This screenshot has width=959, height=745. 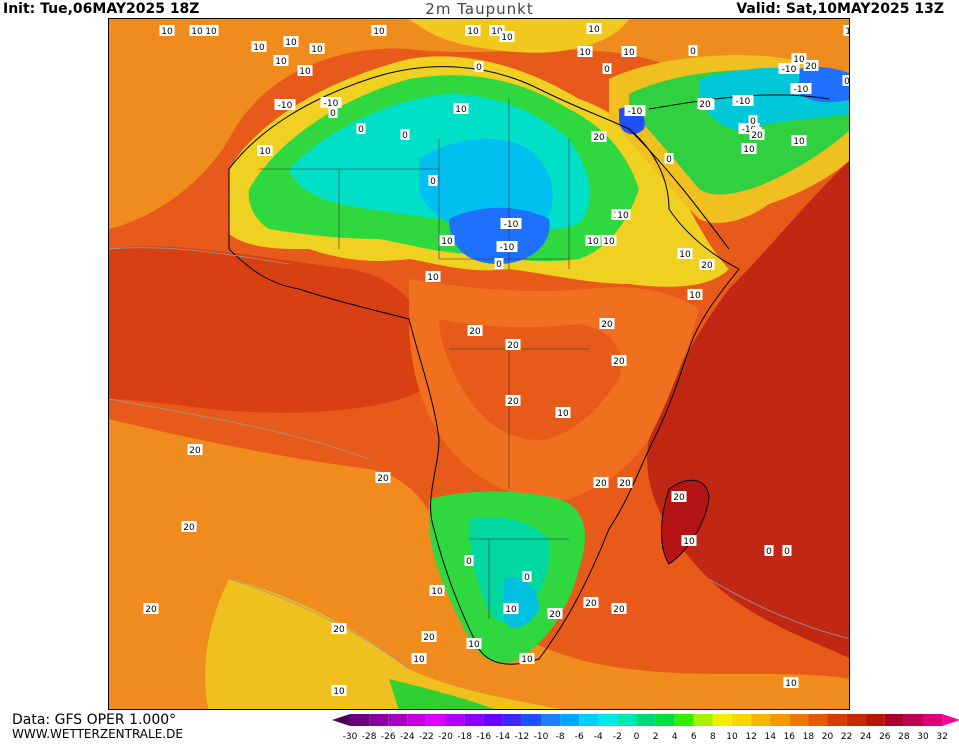 I want to click on legend-tick-label: 30, so click(x=923, y=736).